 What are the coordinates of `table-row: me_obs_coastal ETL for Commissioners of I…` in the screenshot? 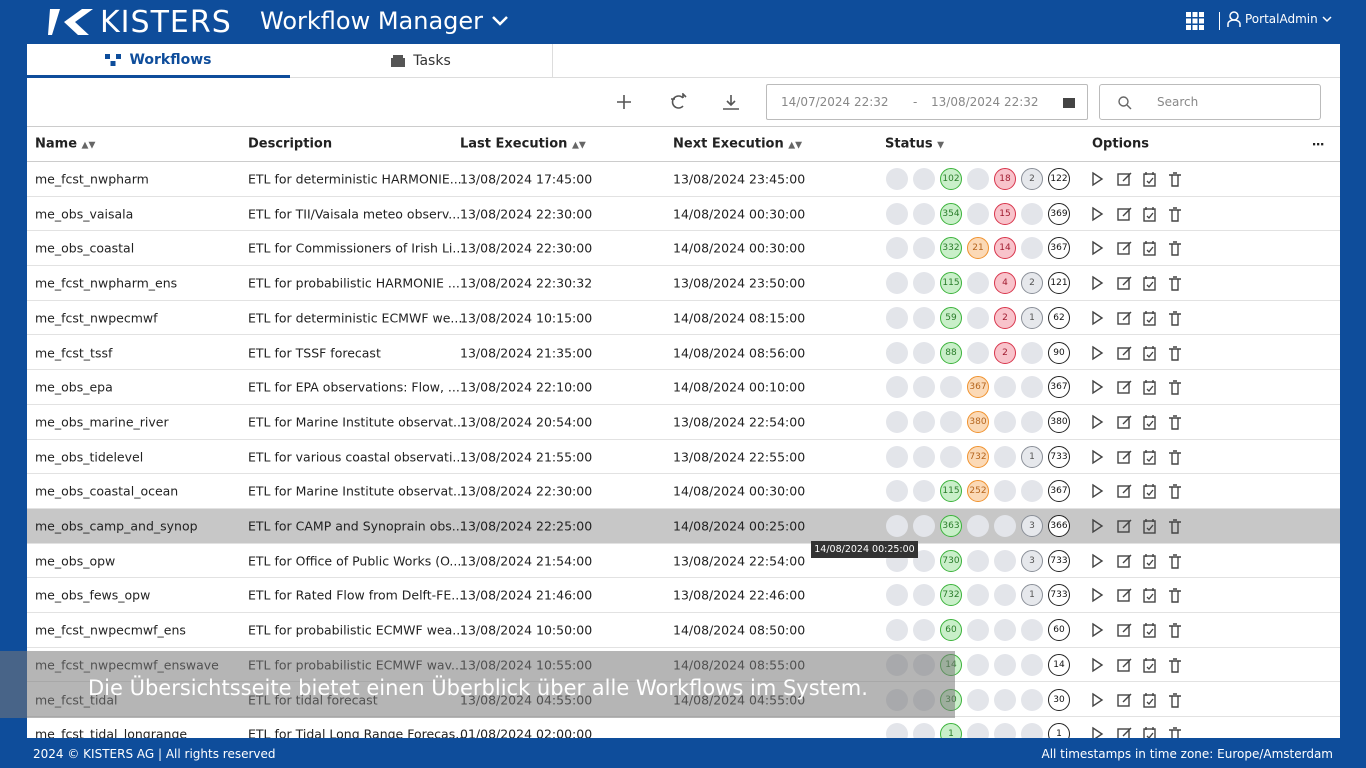 It's located at (683, 249).